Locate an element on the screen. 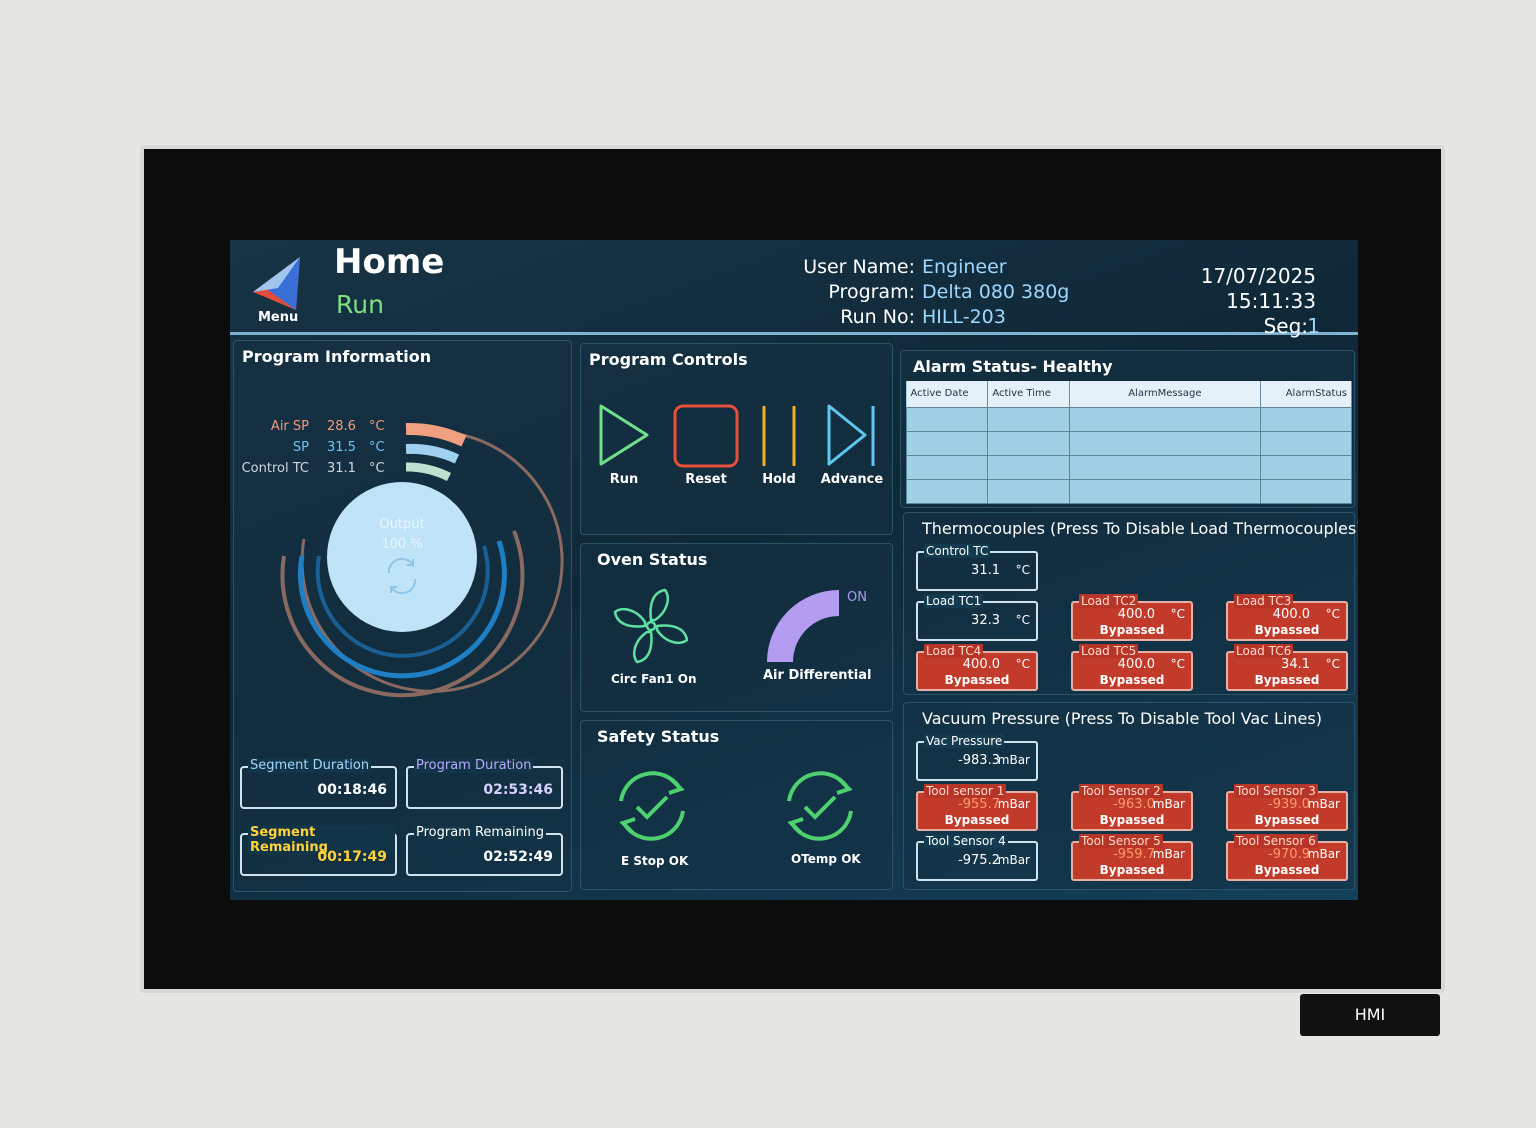  run-button: Run is located at coordinates (624, 449).